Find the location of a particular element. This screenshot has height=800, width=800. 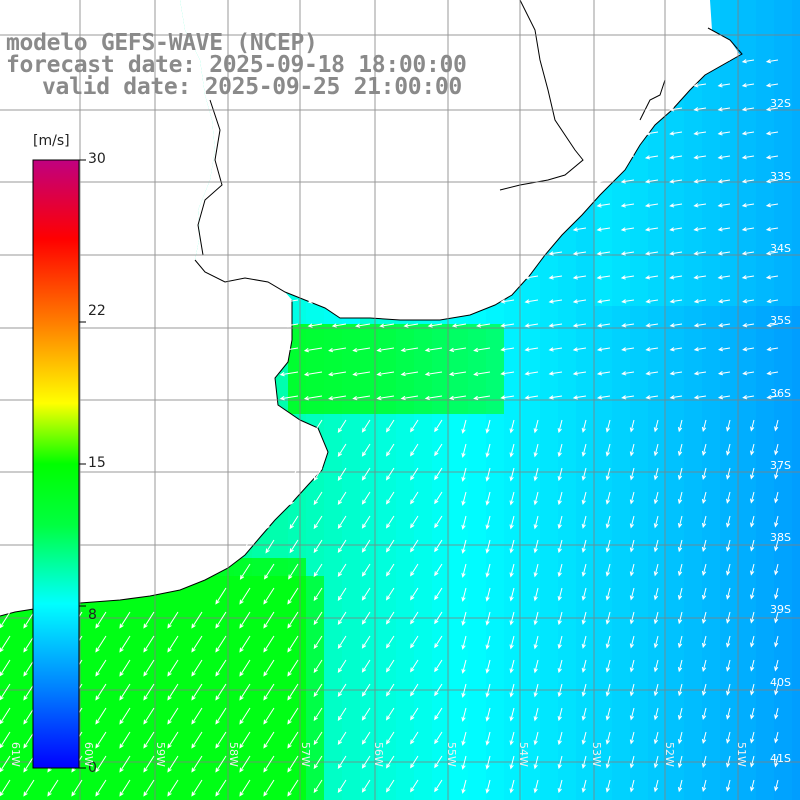

colorbar-tick-22: 22 is located at coordinates (97, 311).